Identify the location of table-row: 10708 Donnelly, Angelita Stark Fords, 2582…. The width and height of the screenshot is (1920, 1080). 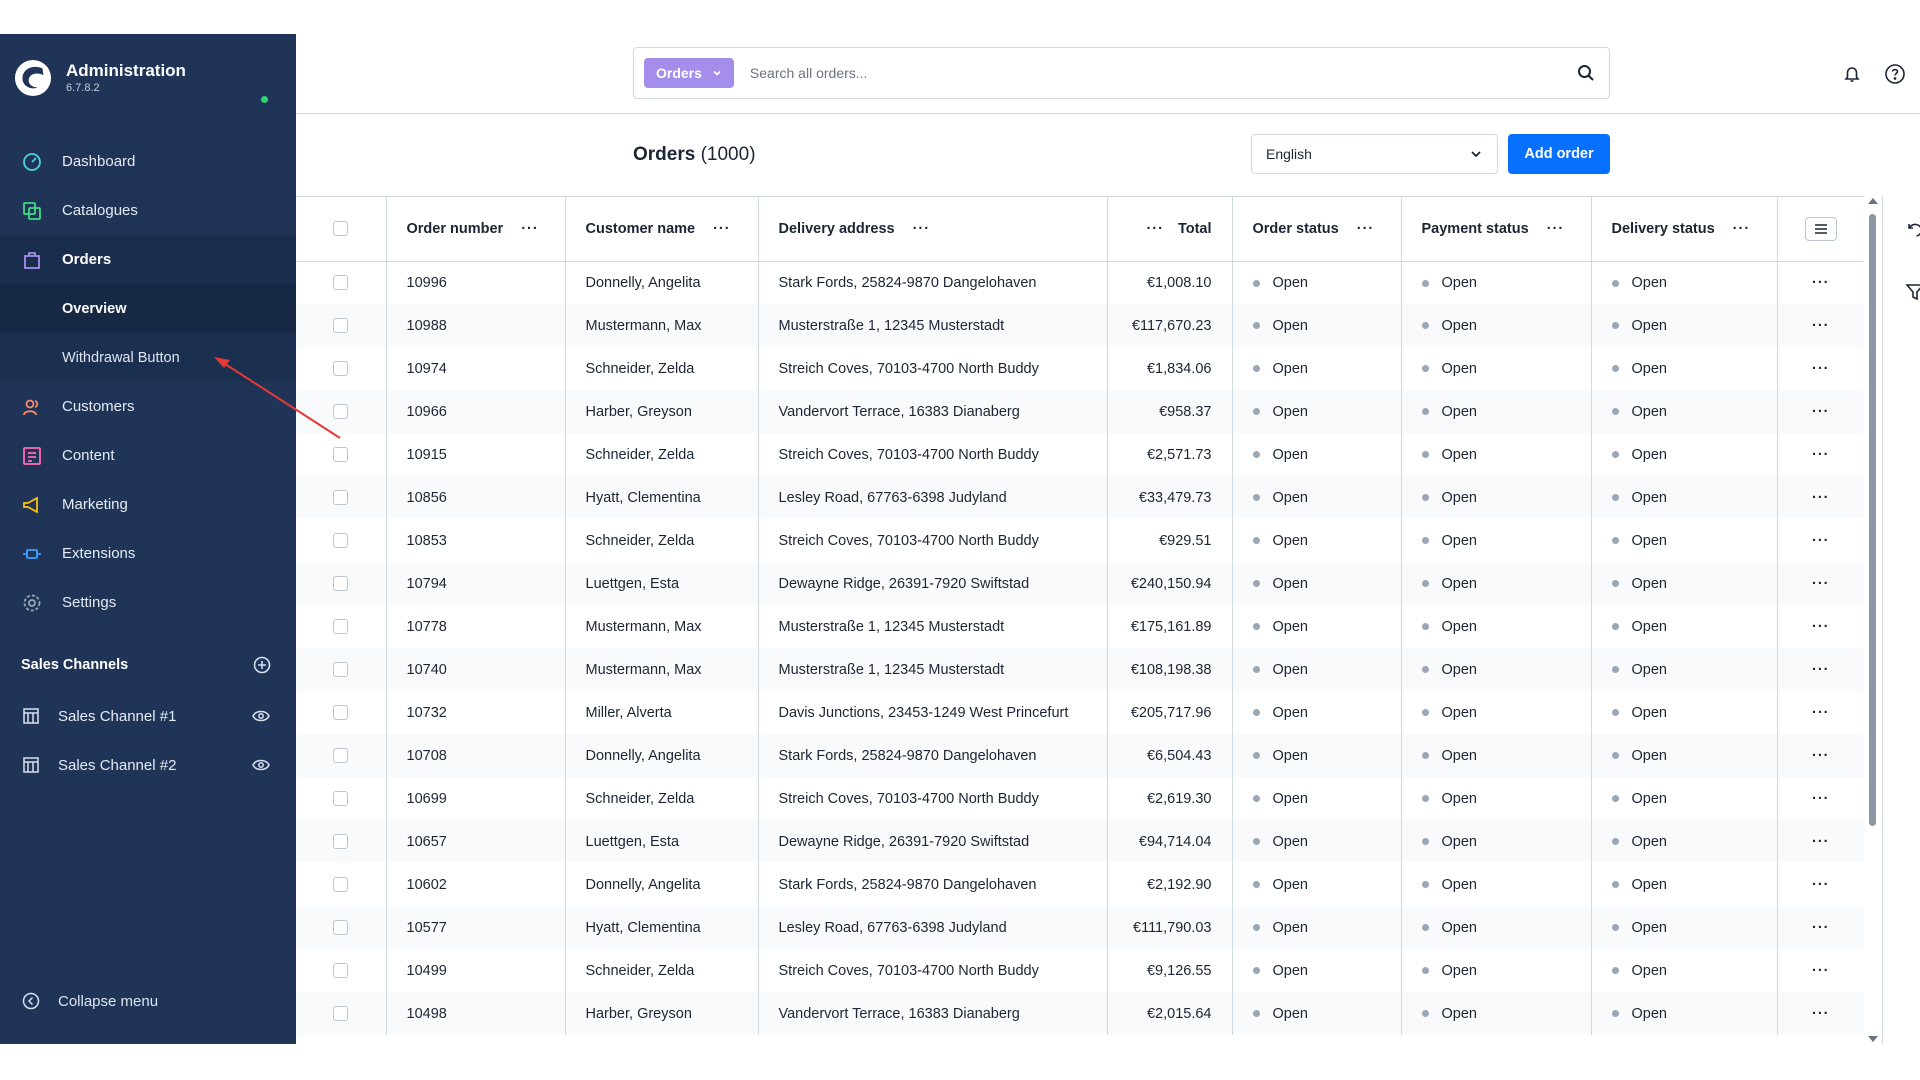
(1080, 755).